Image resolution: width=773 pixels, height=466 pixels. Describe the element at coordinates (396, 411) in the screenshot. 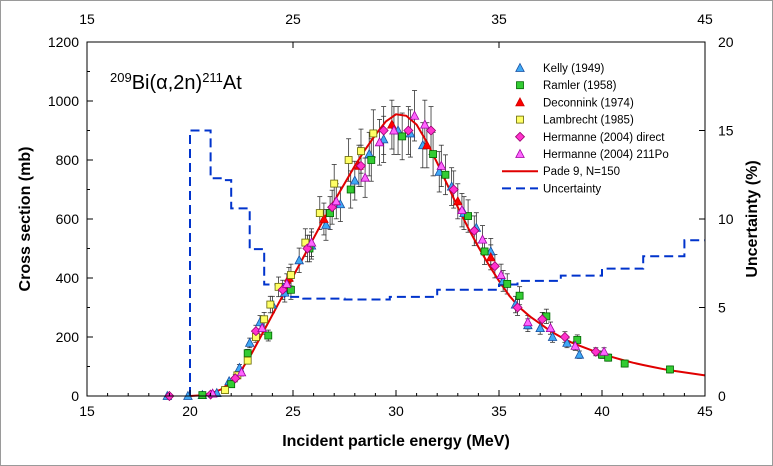

I see `x-tick-label: 30` at that location.